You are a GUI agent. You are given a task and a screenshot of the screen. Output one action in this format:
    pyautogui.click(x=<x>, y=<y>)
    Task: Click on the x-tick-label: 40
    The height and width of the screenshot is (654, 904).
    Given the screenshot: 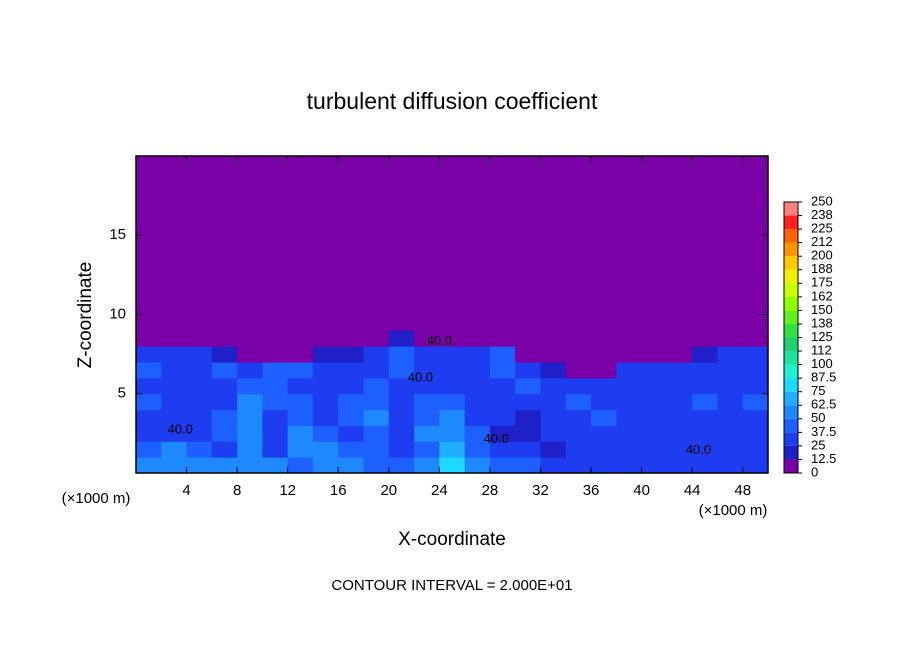 What is the action you would take?
    pyautogui.click(x=641, y=490)
    